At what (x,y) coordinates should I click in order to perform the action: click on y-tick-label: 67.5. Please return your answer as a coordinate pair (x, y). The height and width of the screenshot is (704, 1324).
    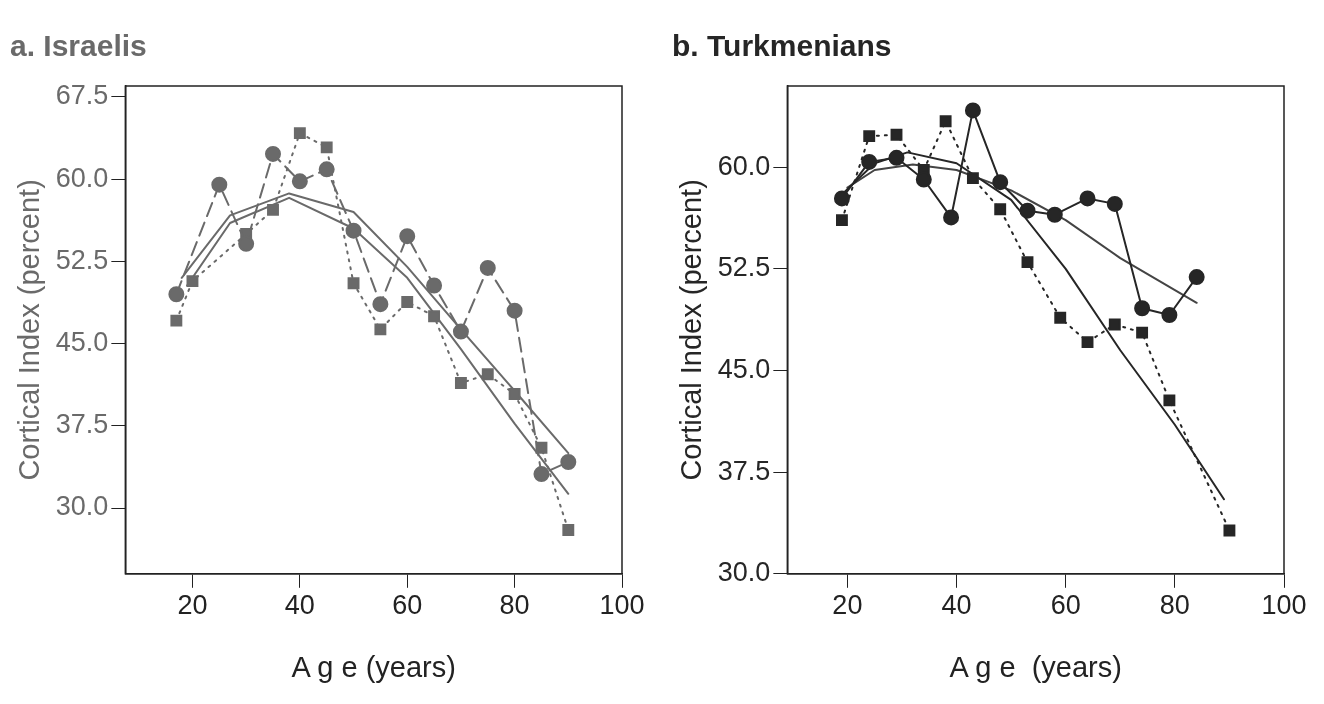
    Looking at the image, I should click on (82, 95).